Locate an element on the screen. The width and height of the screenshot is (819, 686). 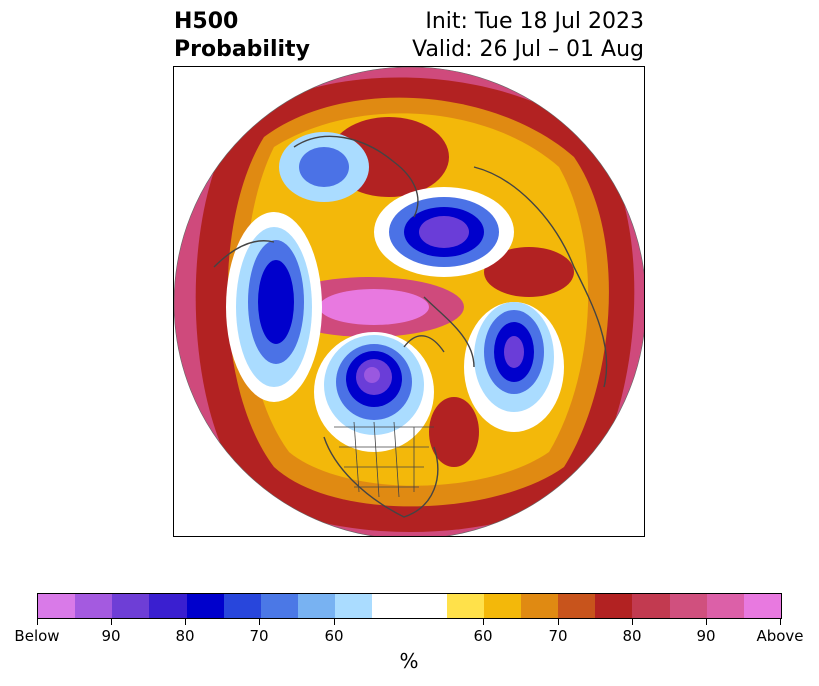
field-above-80-east is located at coordinates (529, 272).